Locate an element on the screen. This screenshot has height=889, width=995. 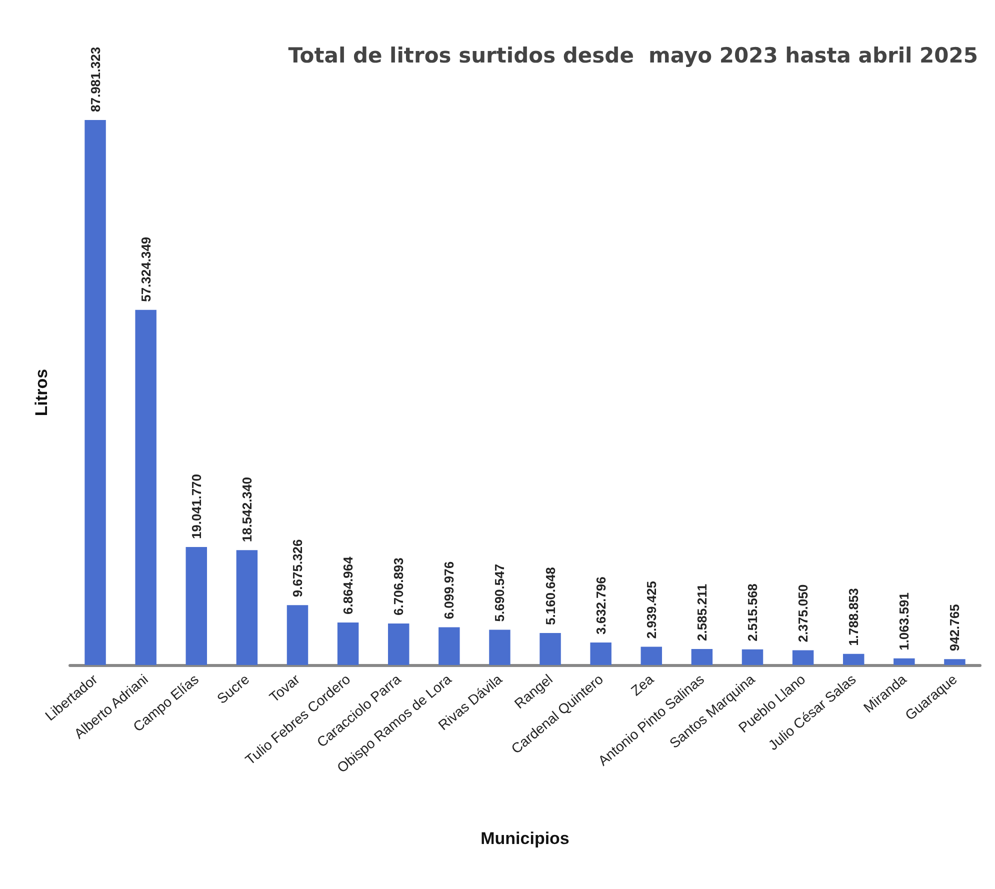
data-label: 1.788.853 is located at coordinates (854, 617).